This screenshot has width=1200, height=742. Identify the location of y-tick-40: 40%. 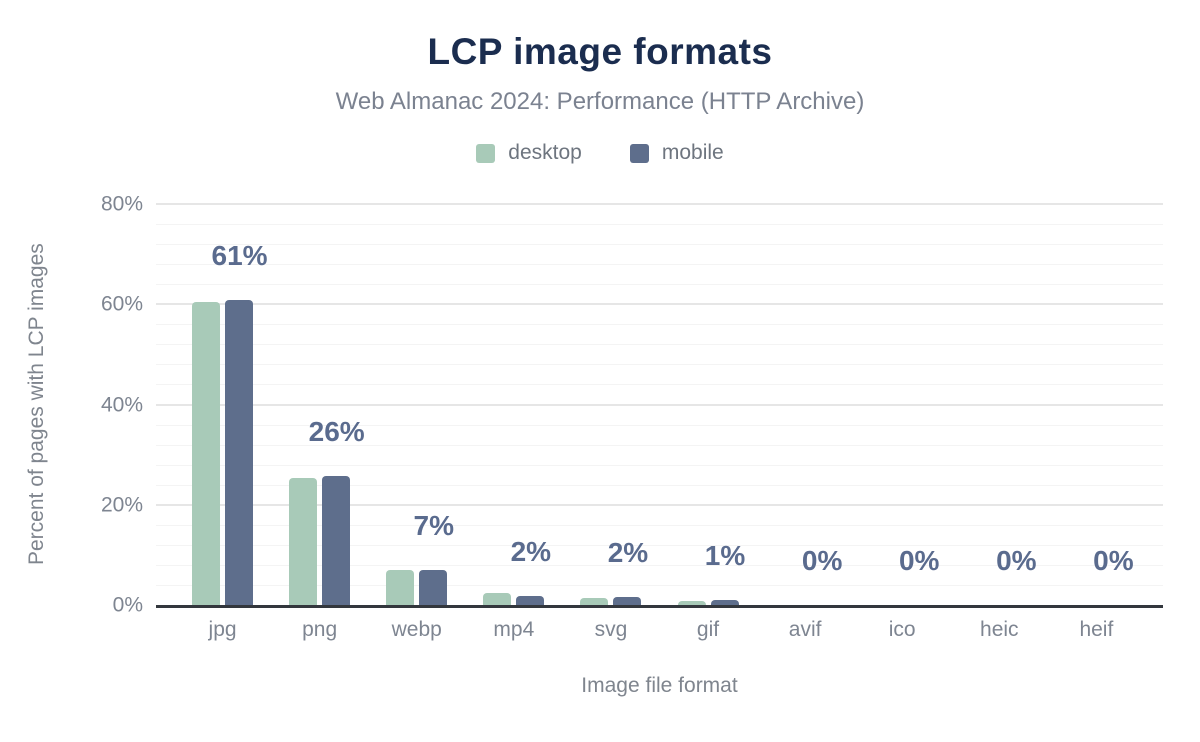
(121, 404).